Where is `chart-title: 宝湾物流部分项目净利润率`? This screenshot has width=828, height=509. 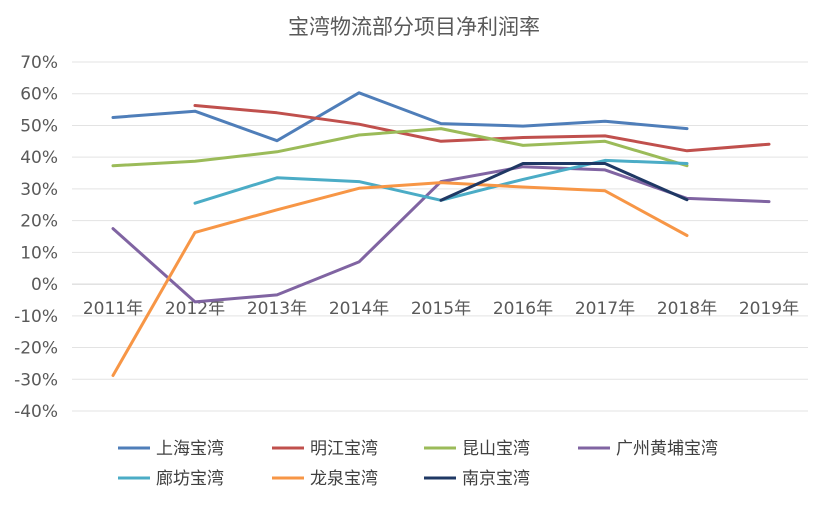 chart-title: 宝湾物流部分项目净利润率 is located at coordinates (414, 27).